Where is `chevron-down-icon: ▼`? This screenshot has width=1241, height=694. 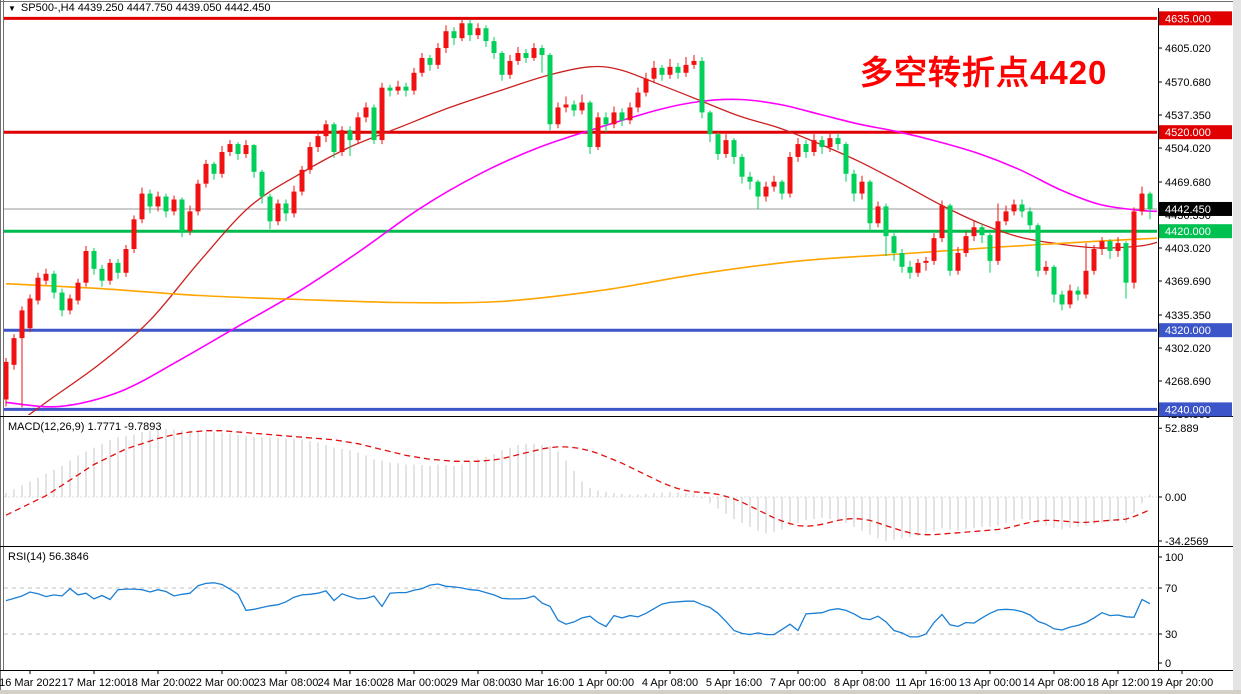
chevron-down-icon: ▼ is located at coordinates (12, 8).